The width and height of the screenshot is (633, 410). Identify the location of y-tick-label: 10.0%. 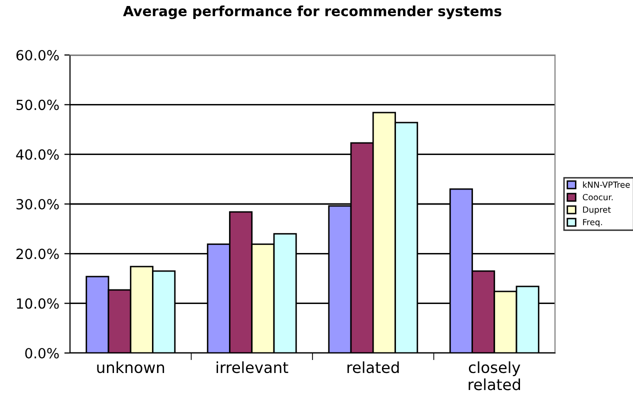
(37, 303).